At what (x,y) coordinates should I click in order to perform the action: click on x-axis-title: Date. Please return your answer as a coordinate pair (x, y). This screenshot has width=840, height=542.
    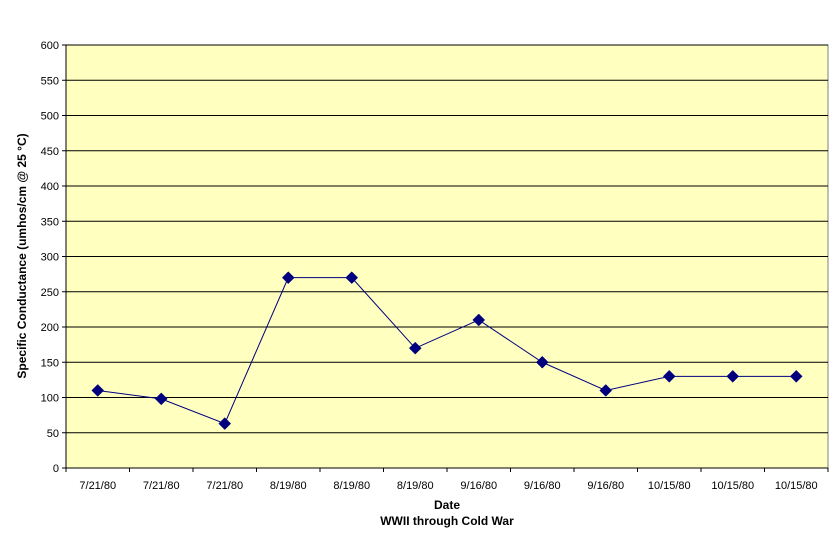
    Looking at the image, I should click on (447, 505).